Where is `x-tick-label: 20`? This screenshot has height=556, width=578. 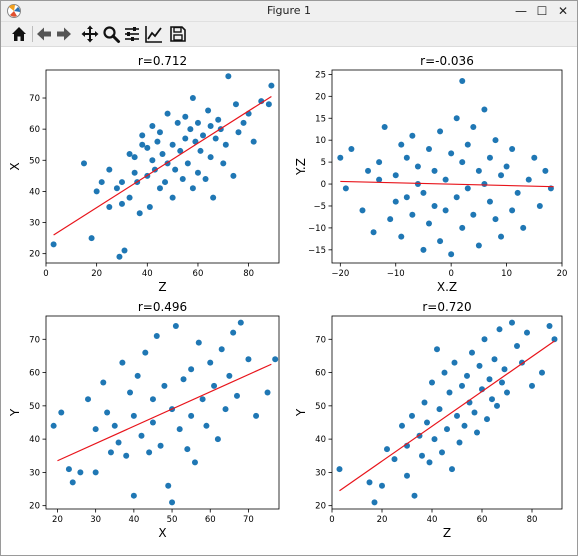 x-tick-label: 20 is located at coordinates (562, 274).